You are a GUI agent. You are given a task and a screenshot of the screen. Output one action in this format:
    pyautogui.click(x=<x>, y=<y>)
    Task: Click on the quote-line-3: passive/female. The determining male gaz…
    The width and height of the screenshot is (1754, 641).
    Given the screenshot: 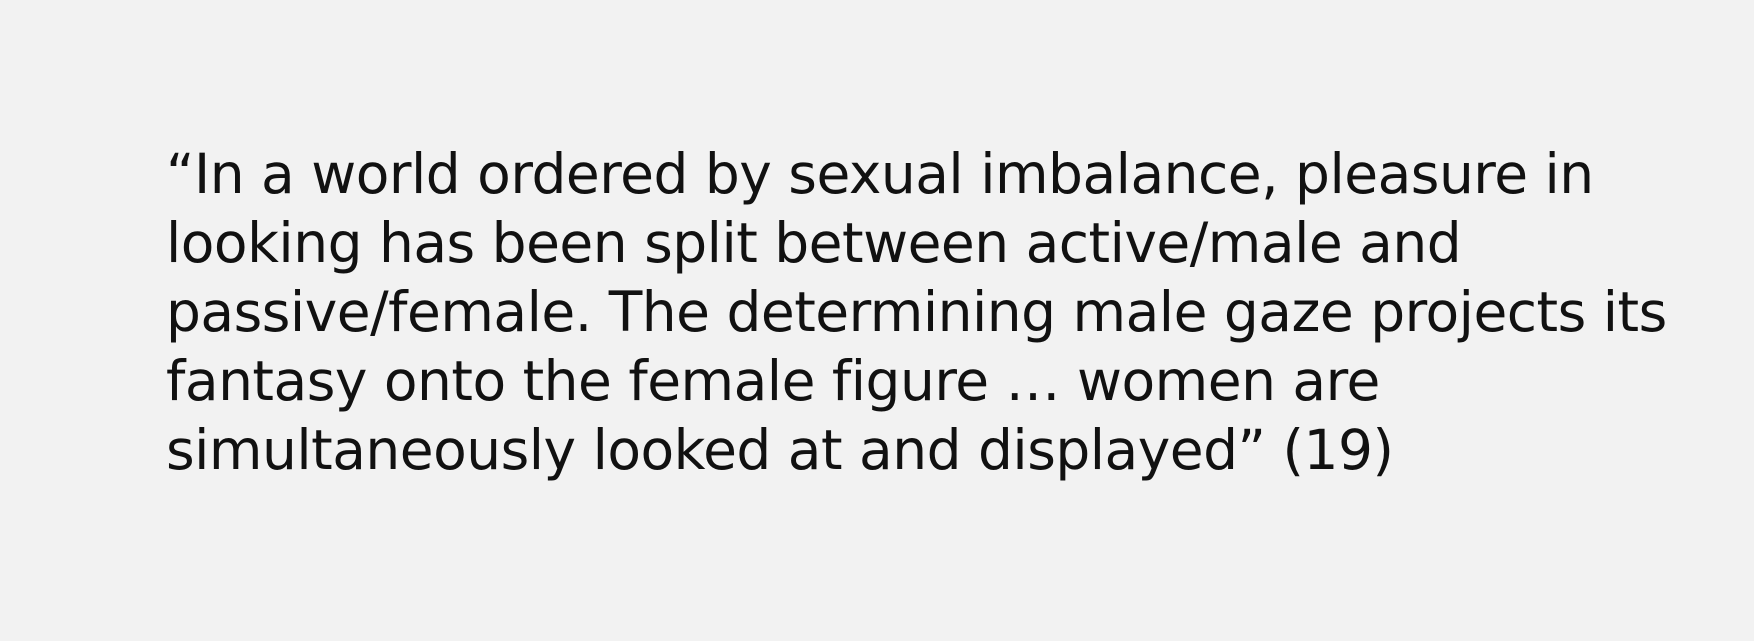 What is the action you would take?
    pyautogui.click(x=916, y=312)
    